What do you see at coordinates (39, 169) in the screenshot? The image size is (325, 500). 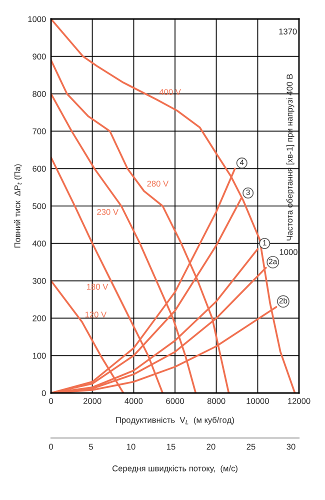 I see `y-tick-label: 600` at bounding box center [39, 169].